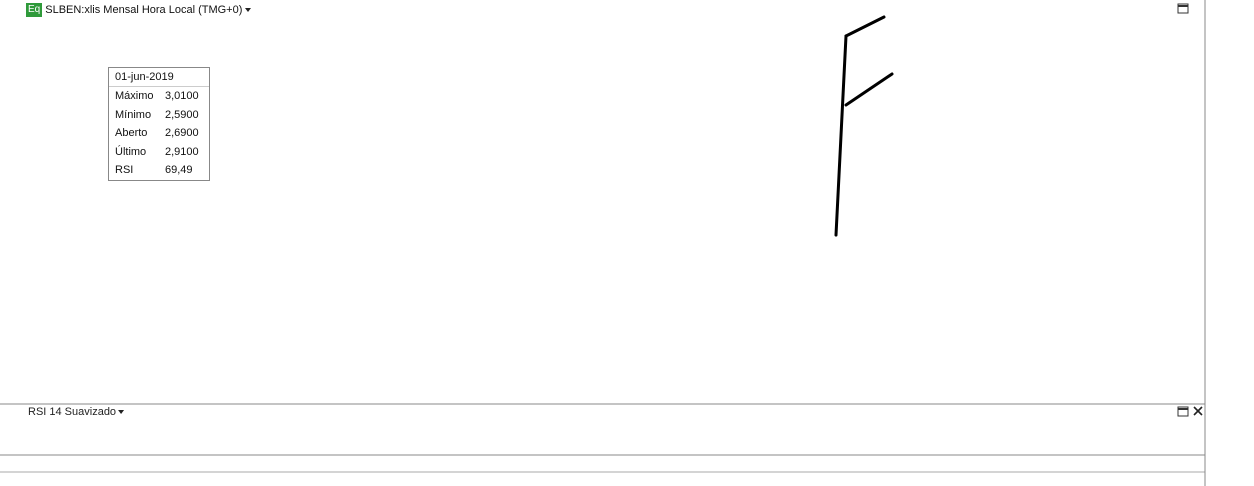 The image size is (1254, 486). I want to click on tooltip-row: Mínimo 2,5900, so click(159, 115).